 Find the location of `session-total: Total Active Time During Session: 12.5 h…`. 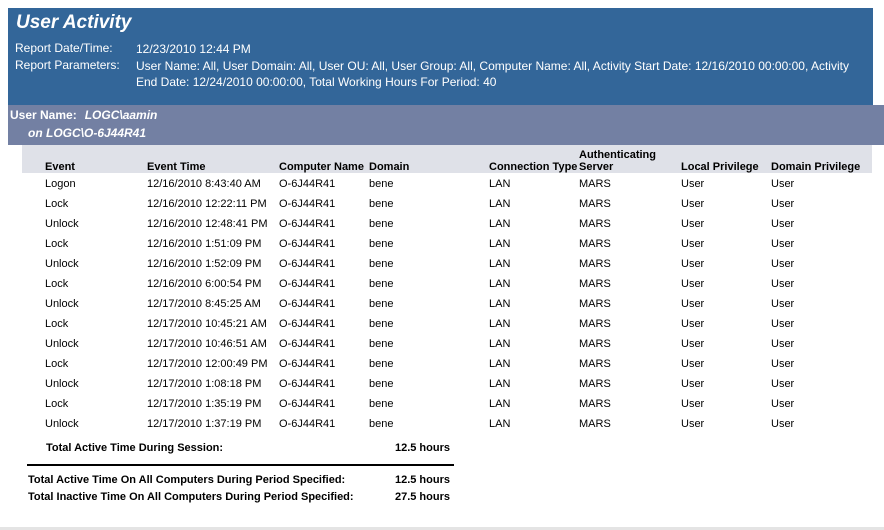

session-total: Total Active Time During Session: 12.5 h… is located at coordinates (248, 448).